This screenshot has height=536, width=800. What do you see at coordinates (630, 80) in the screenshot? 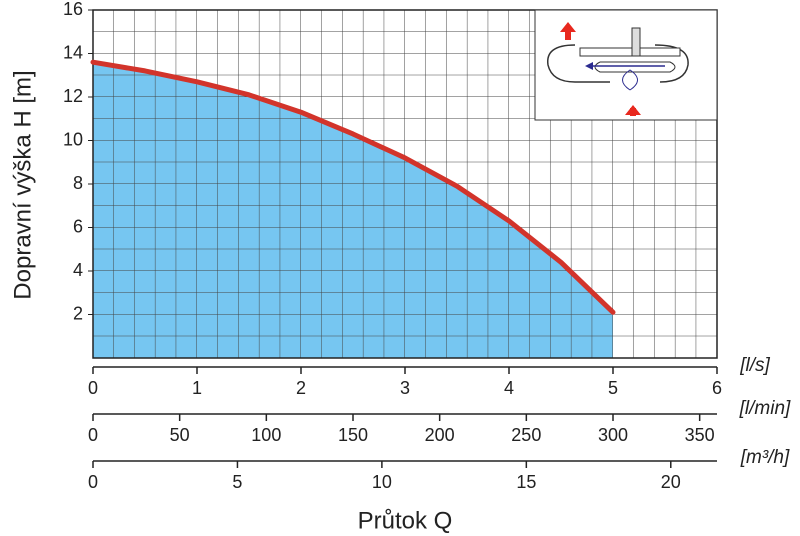
I see `swirl` at bounding box center [630, 80].